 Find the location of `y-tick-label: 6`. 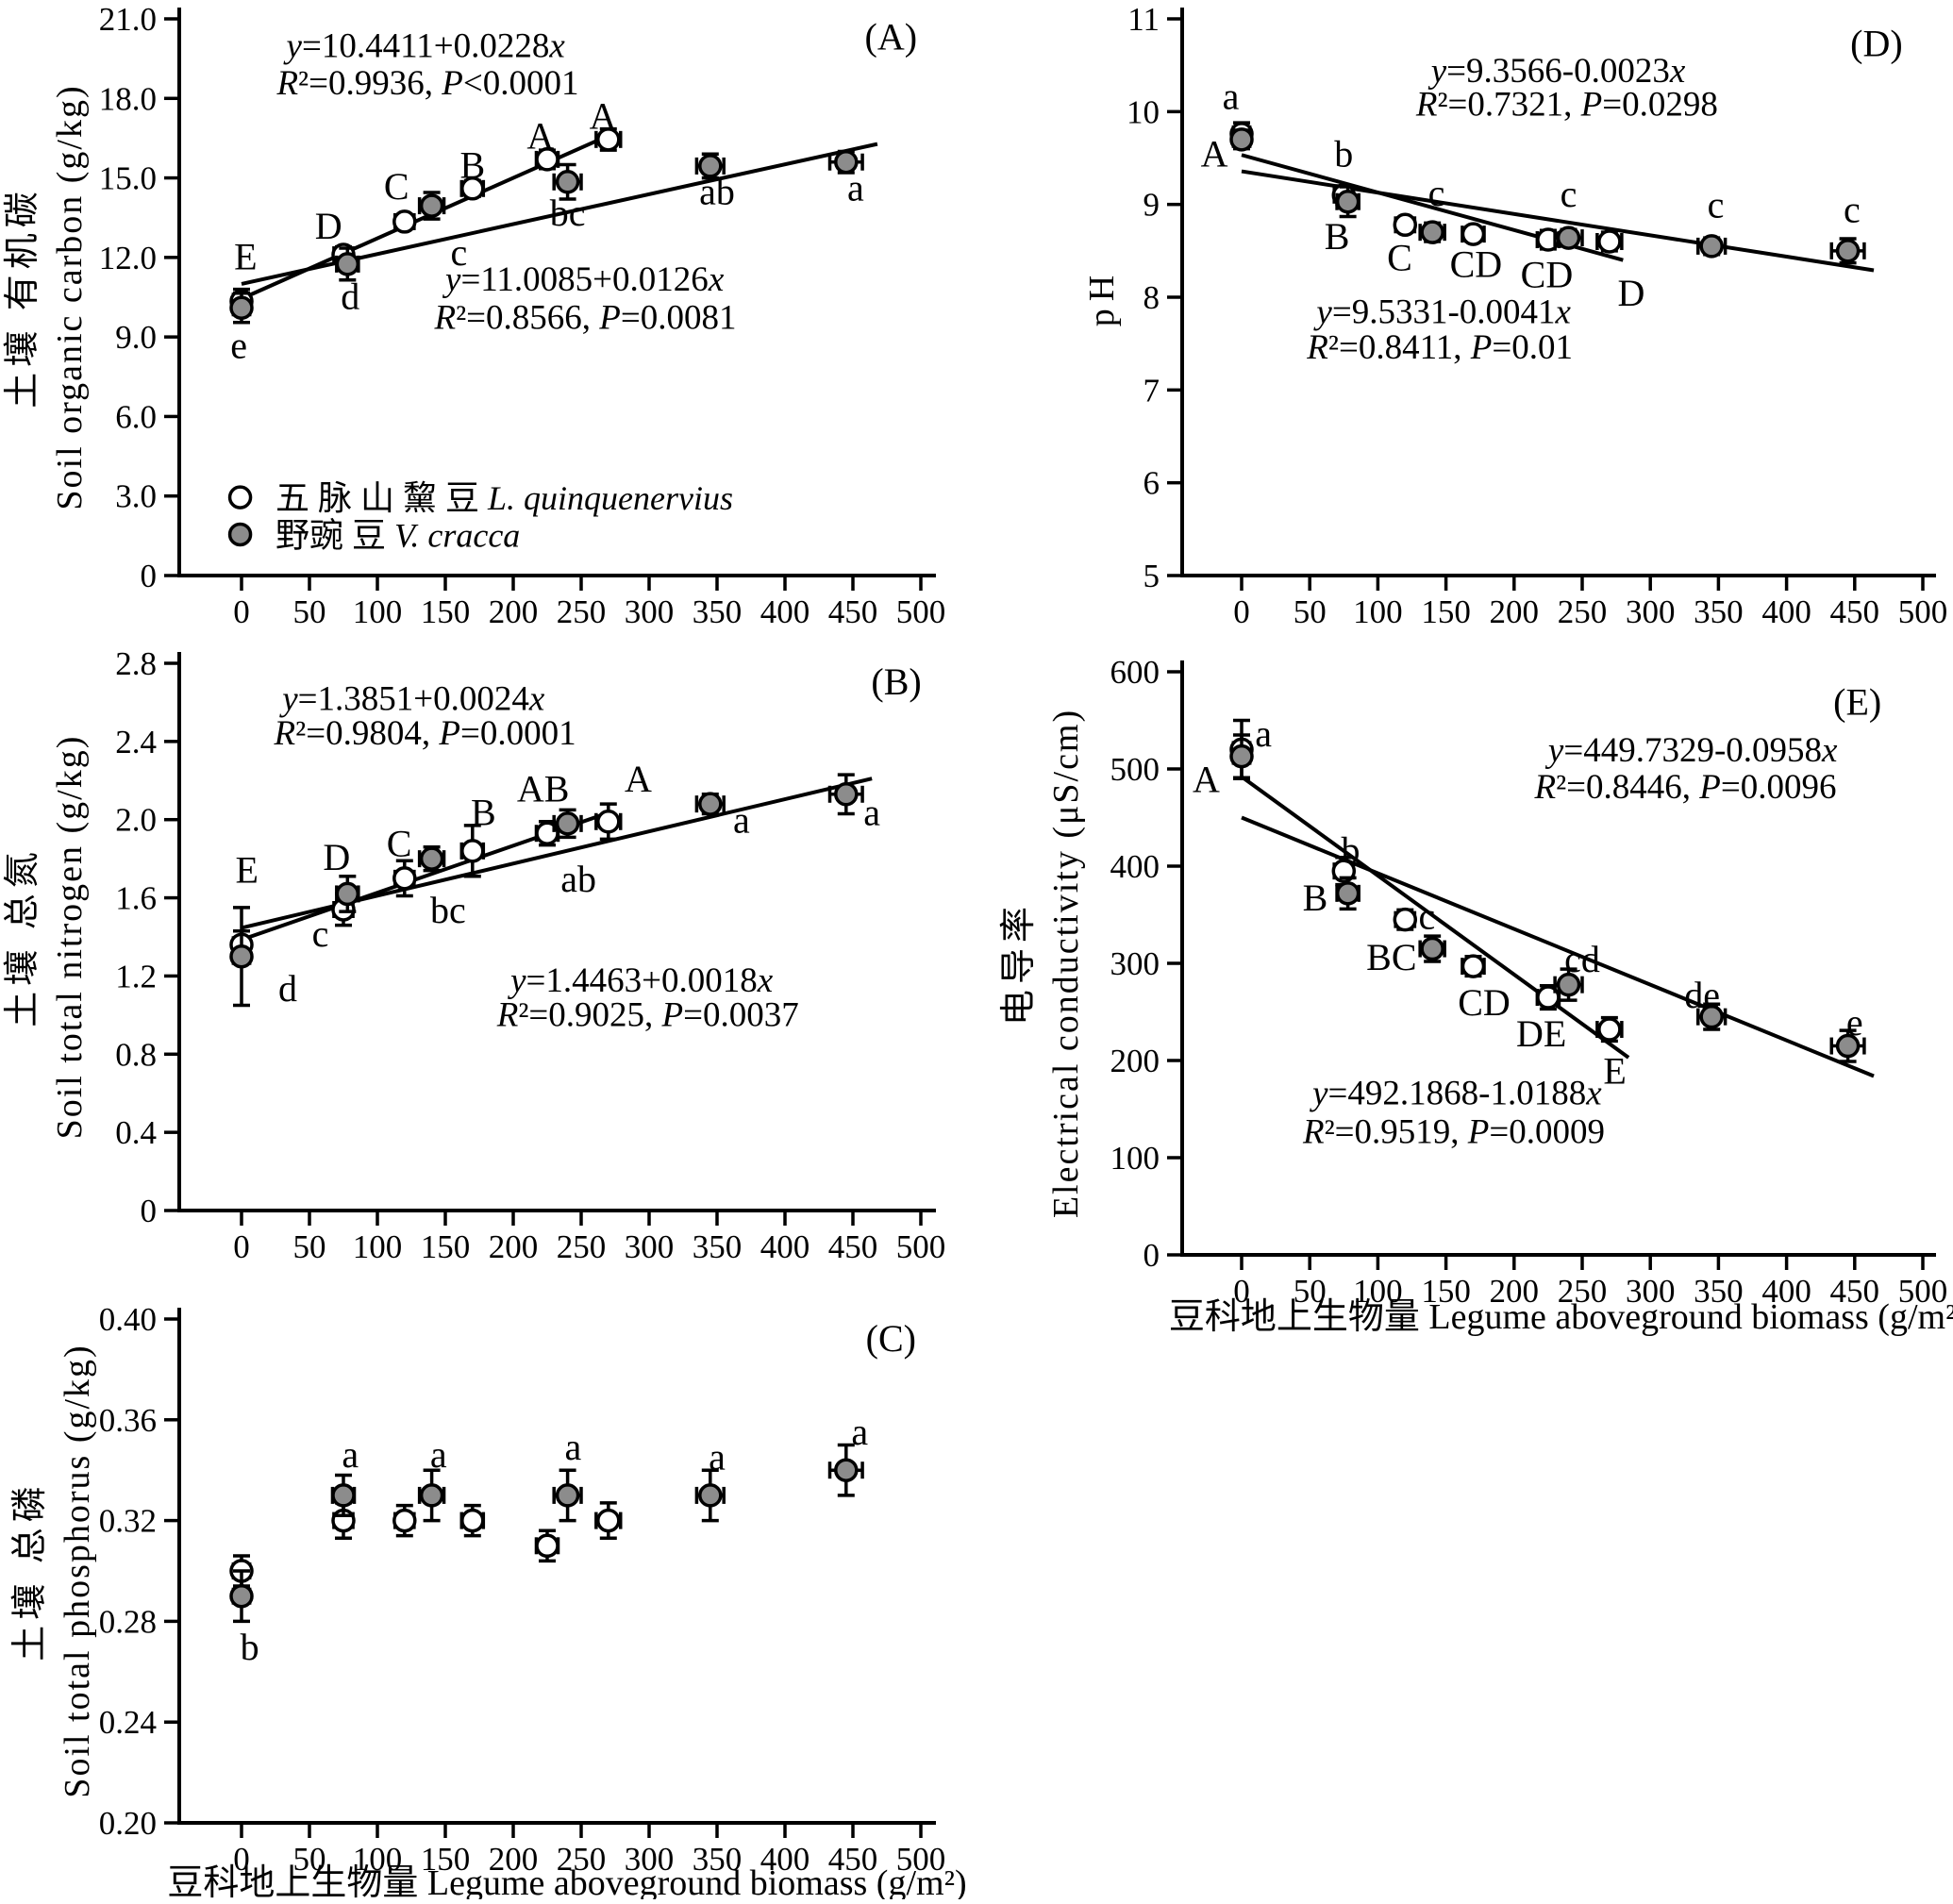

y-tick-label: 6 is located at coordinates (1151, 483).